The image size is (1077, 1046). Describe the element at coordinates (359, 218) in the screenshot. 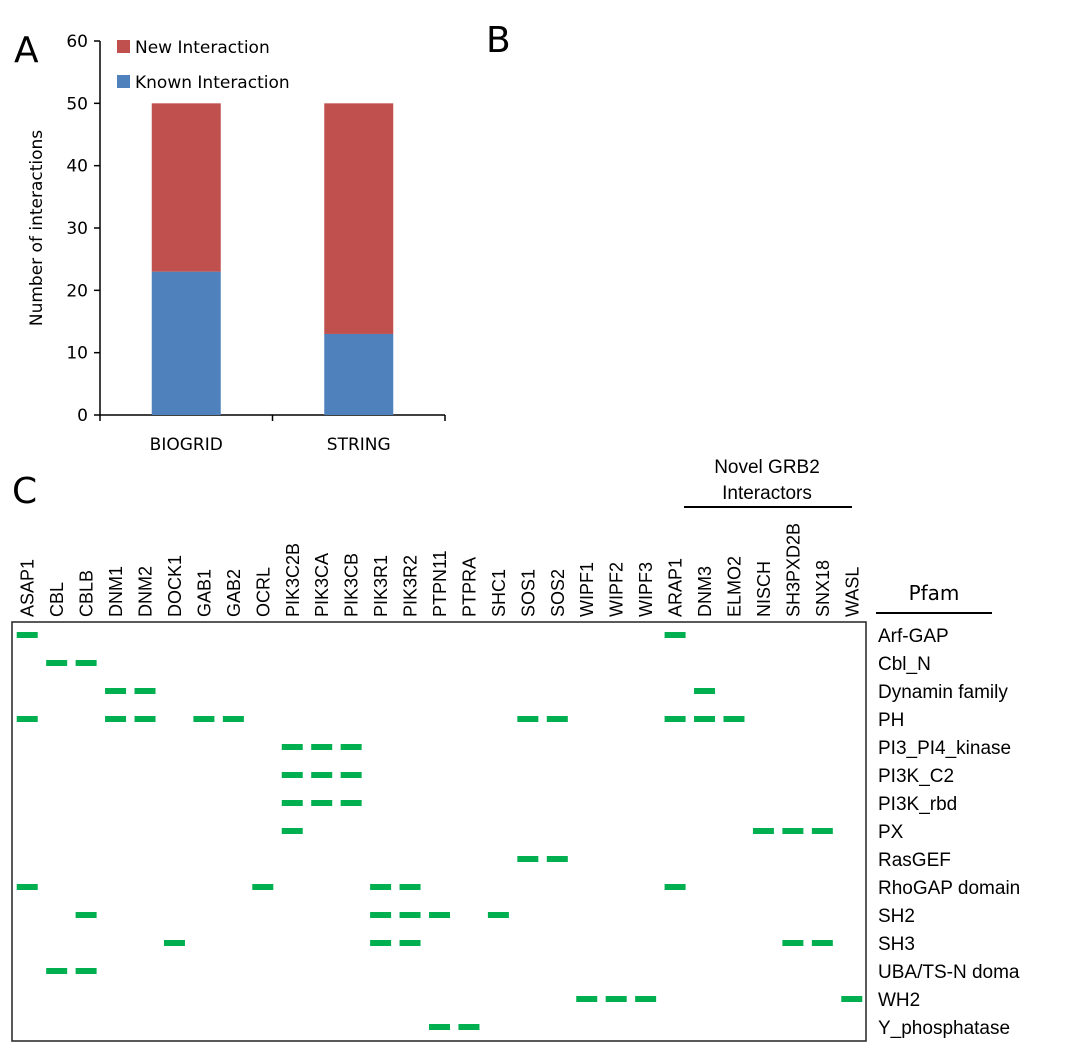

I see `bar-string-new-interaction` at that location.